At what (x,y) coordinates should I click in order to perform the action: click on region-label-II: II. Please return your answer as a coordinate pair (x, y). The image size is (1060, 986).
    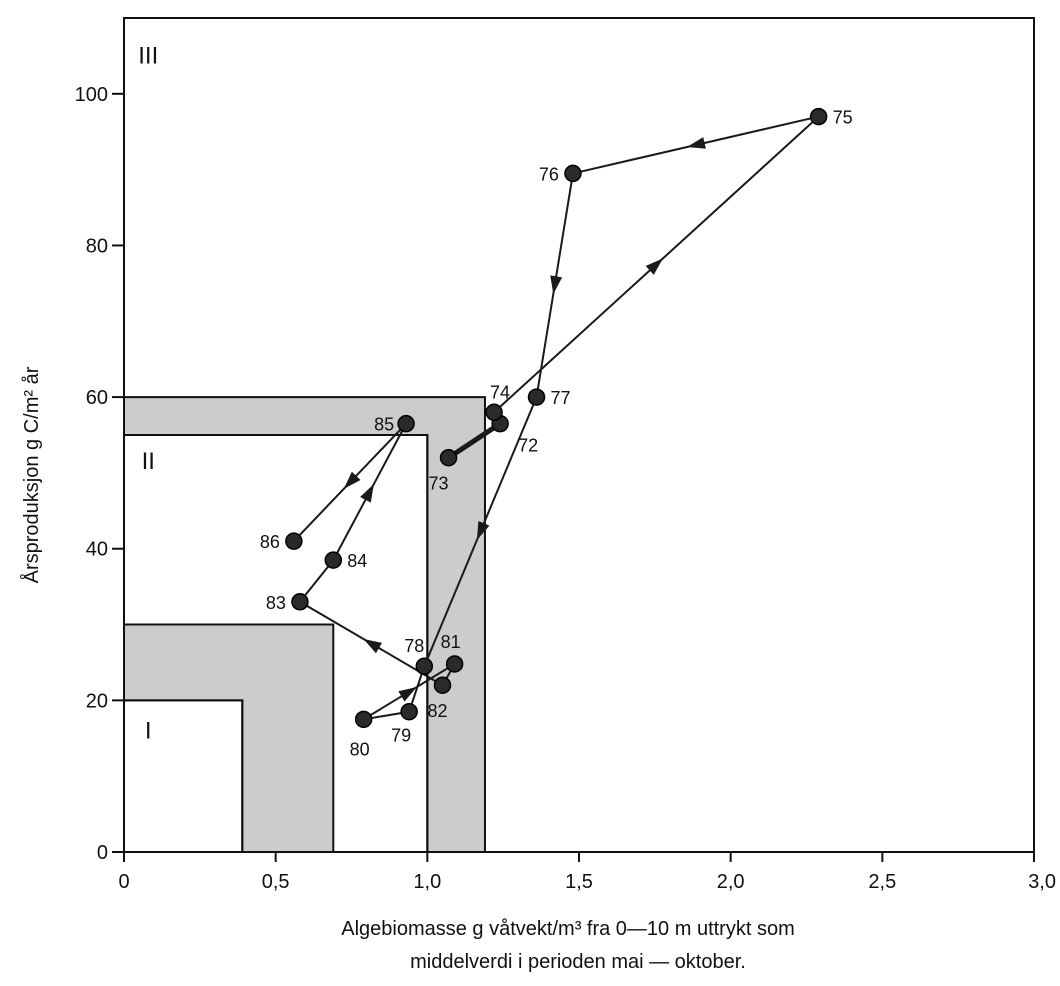
    Looking at the image, I should click on (148, 461).